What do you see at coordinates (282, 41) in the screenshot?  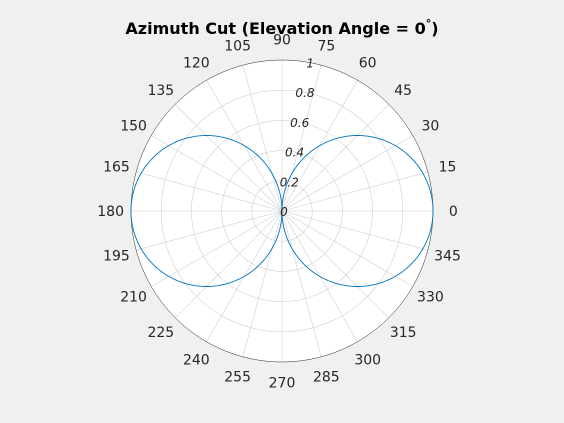 I see `theta-tick-label-90: 90` at bounding box center [282, 41].